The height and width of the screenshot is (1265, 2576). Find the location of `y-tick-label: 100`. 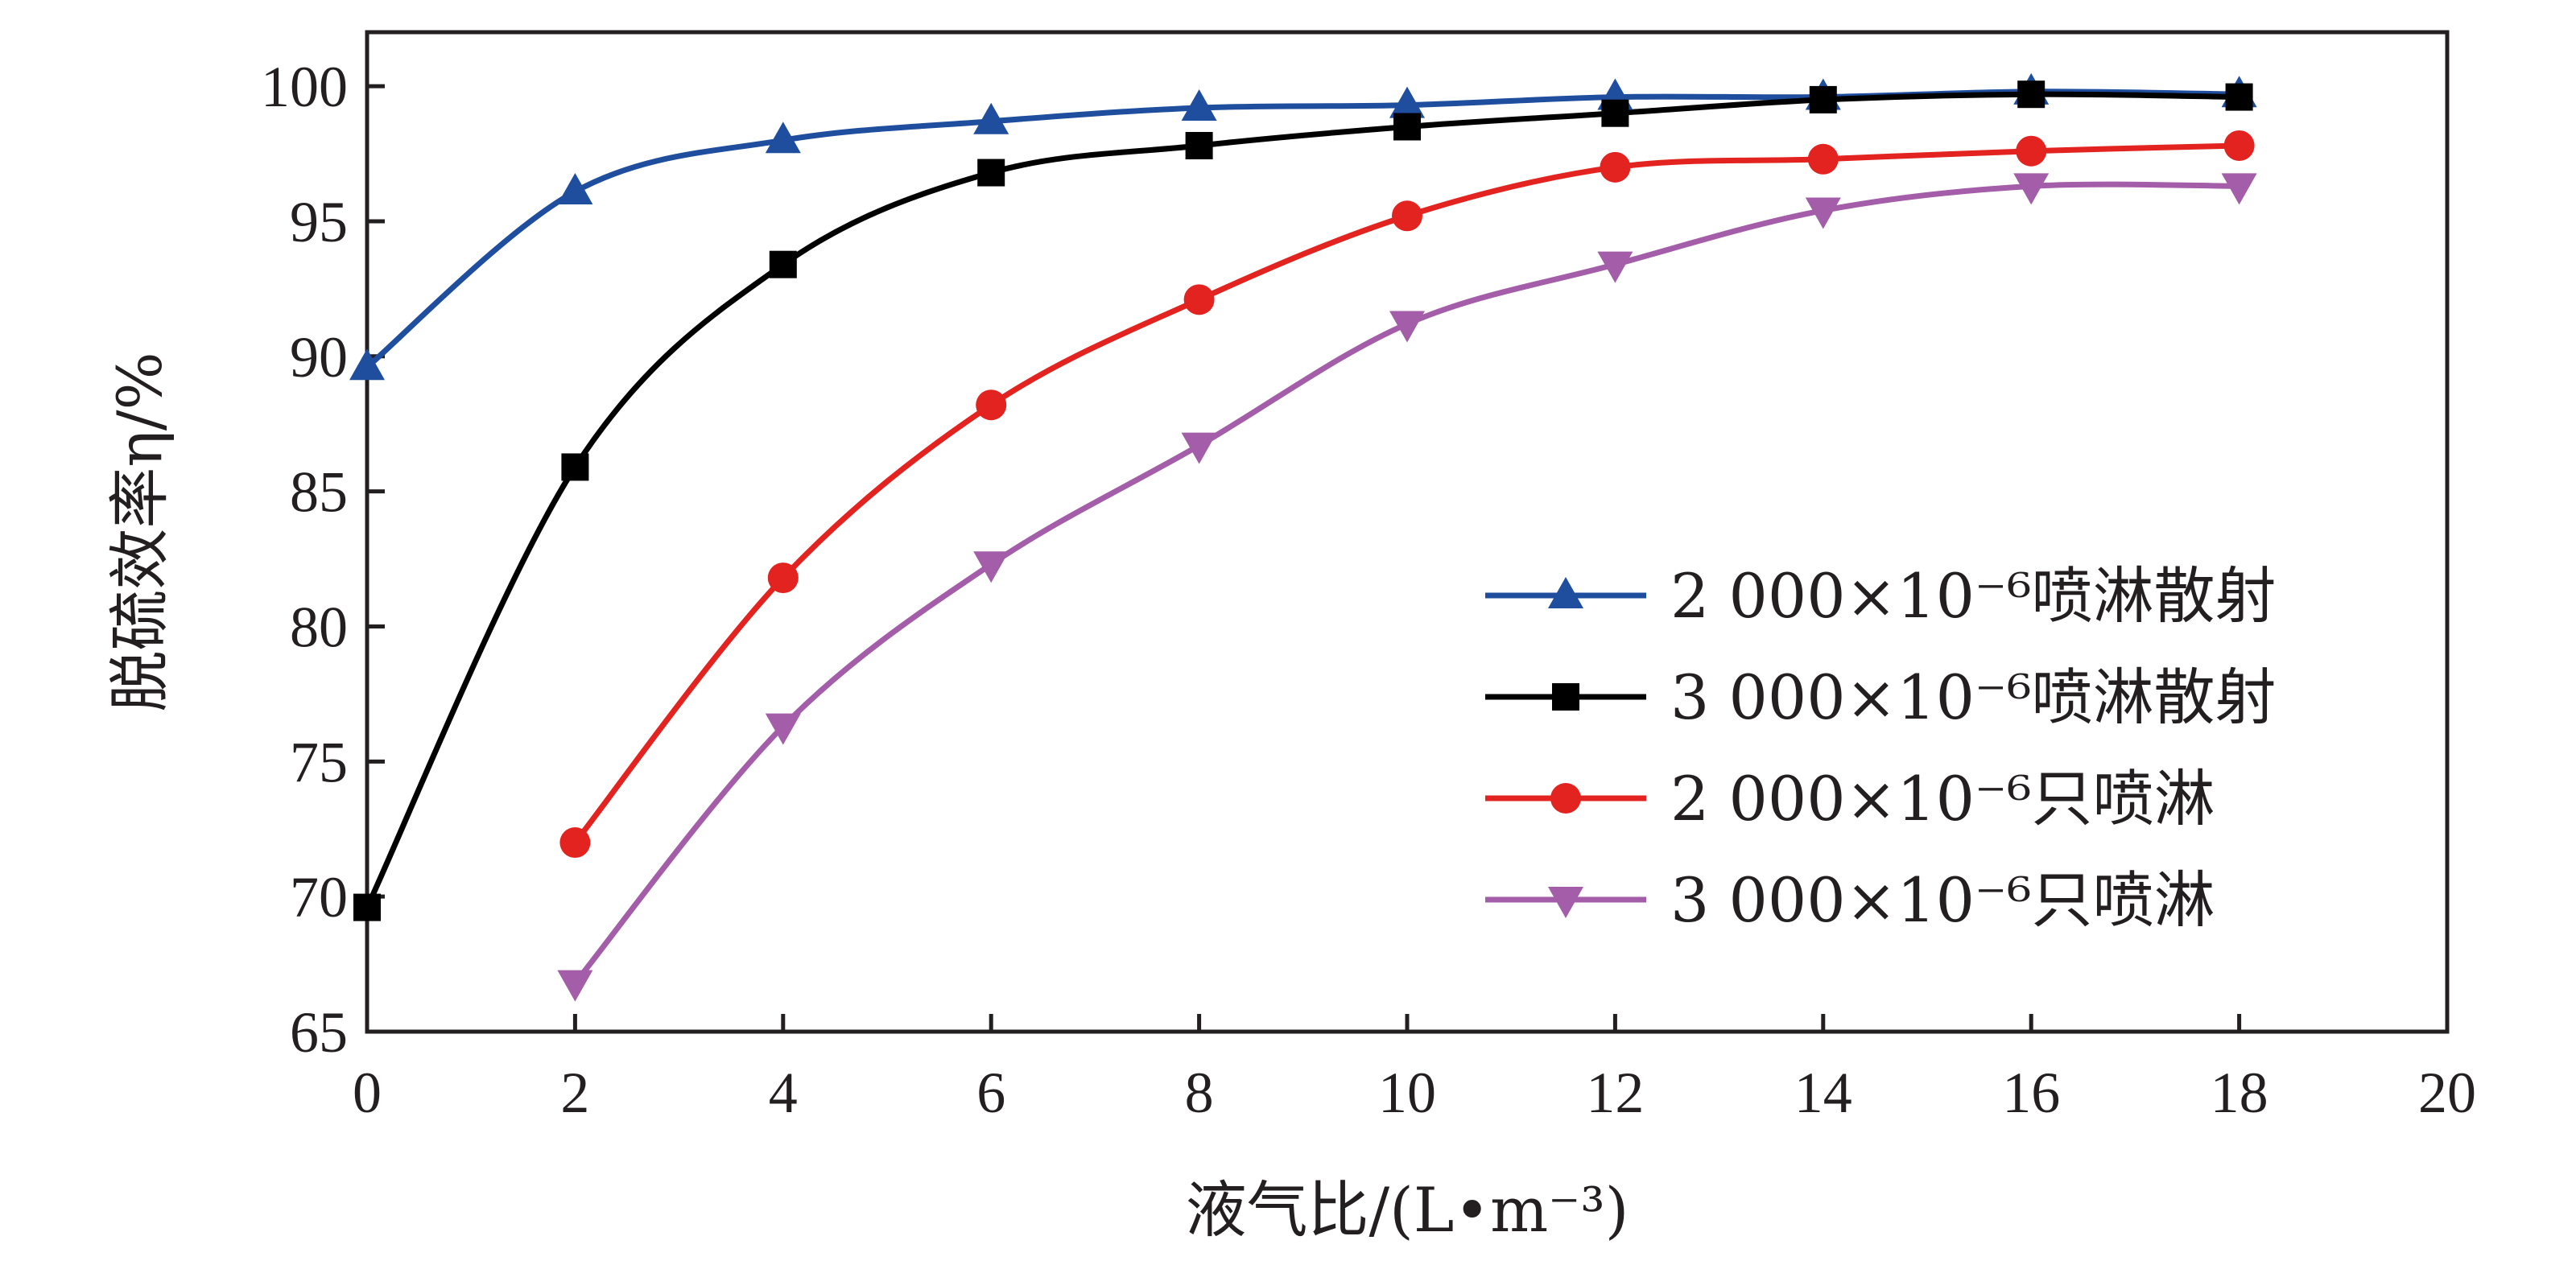

y-tick-label: 100 is located at coordinates (304, 87).